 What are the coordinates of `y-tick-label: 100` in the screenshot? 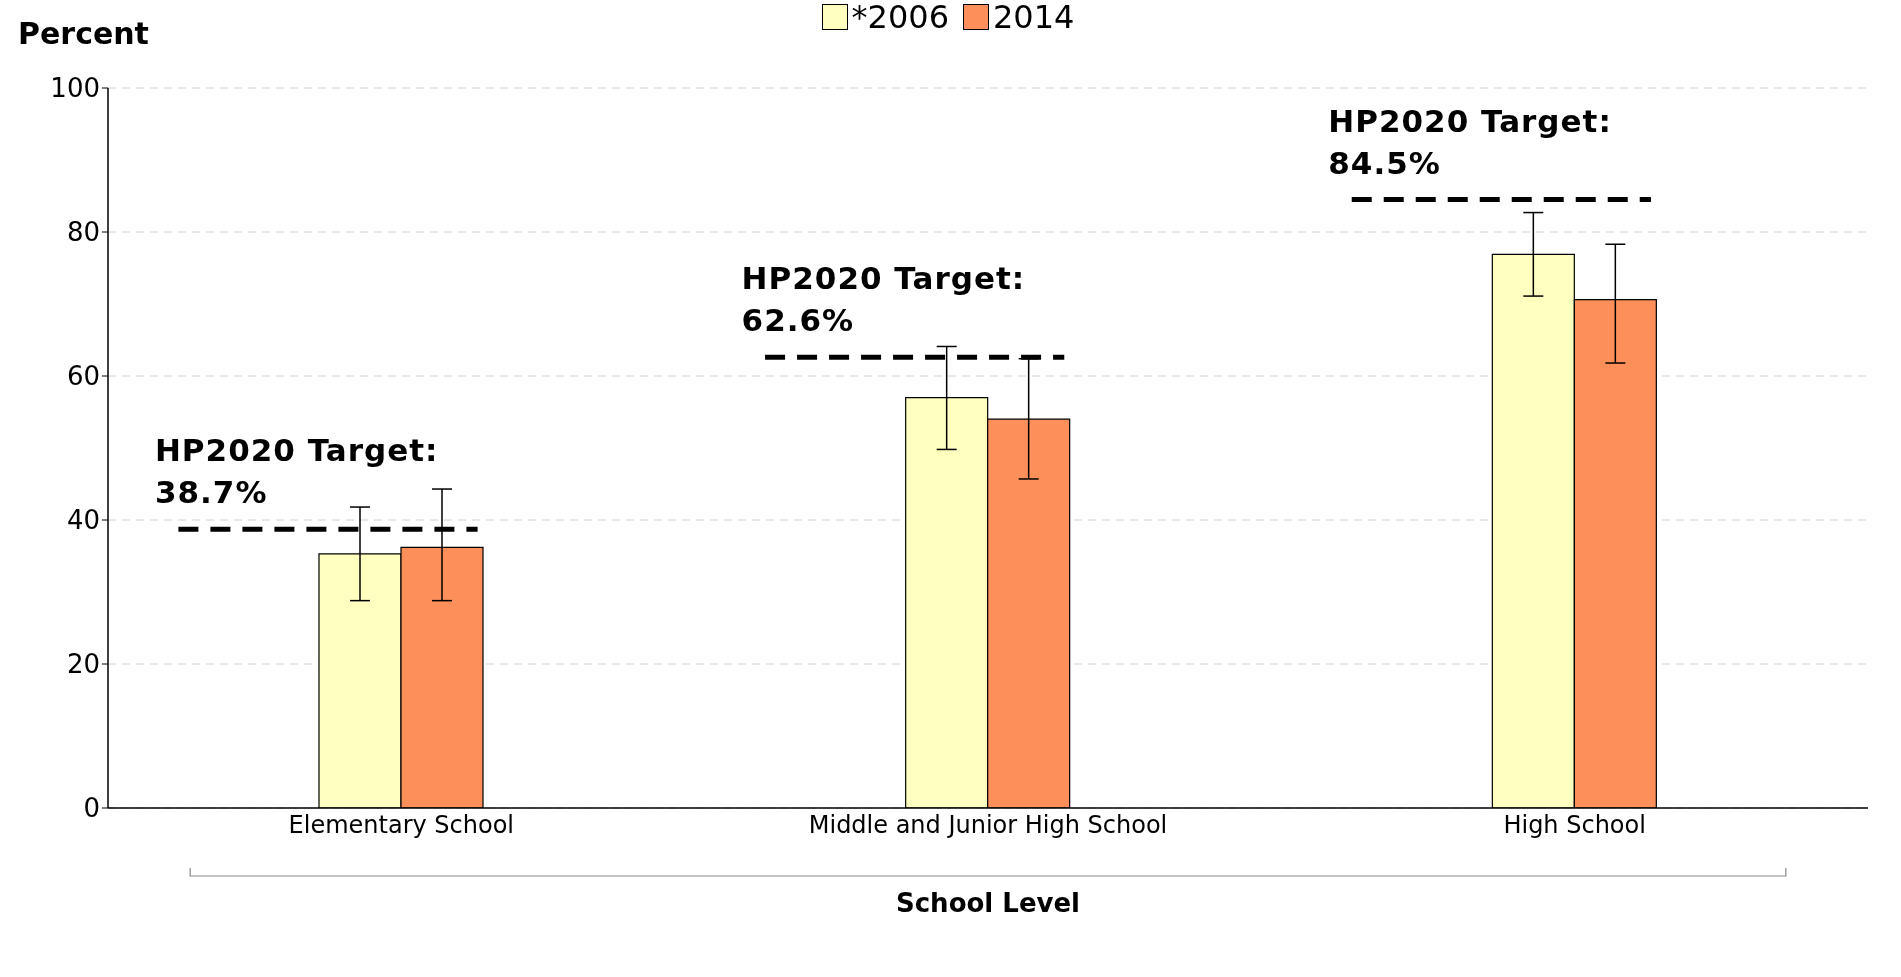 It's located at (75, 88).